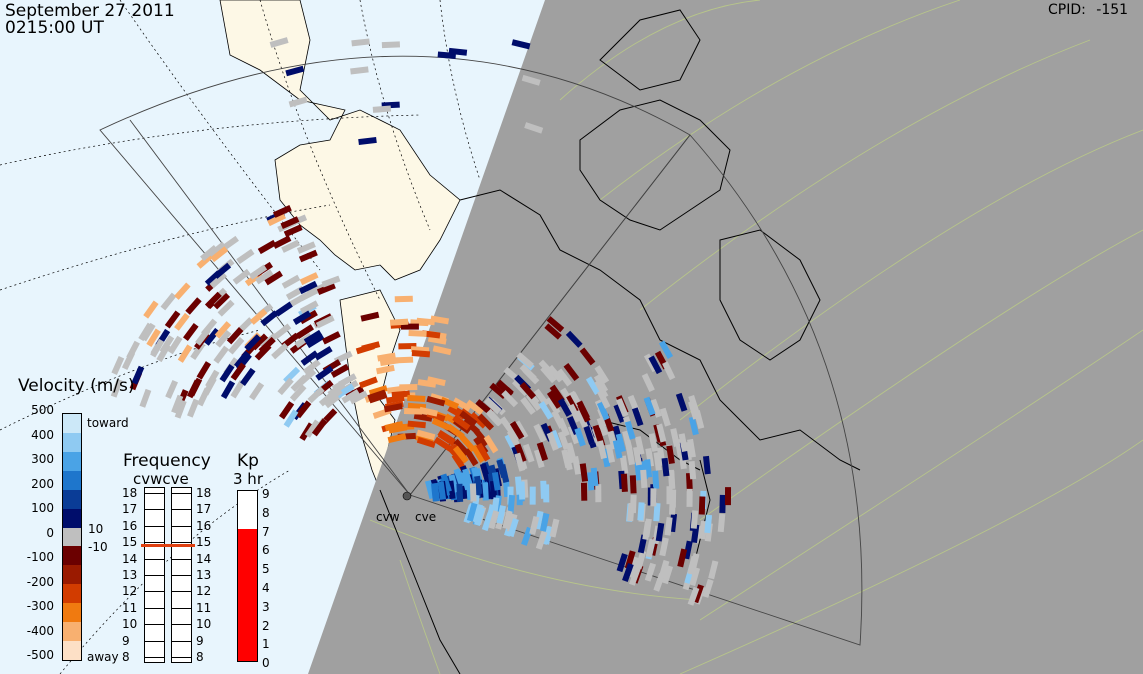  What do you see at coordinates (266, 531) in the screenshot?
I see `kp-tick: 7` at bounding box center [266, 531].